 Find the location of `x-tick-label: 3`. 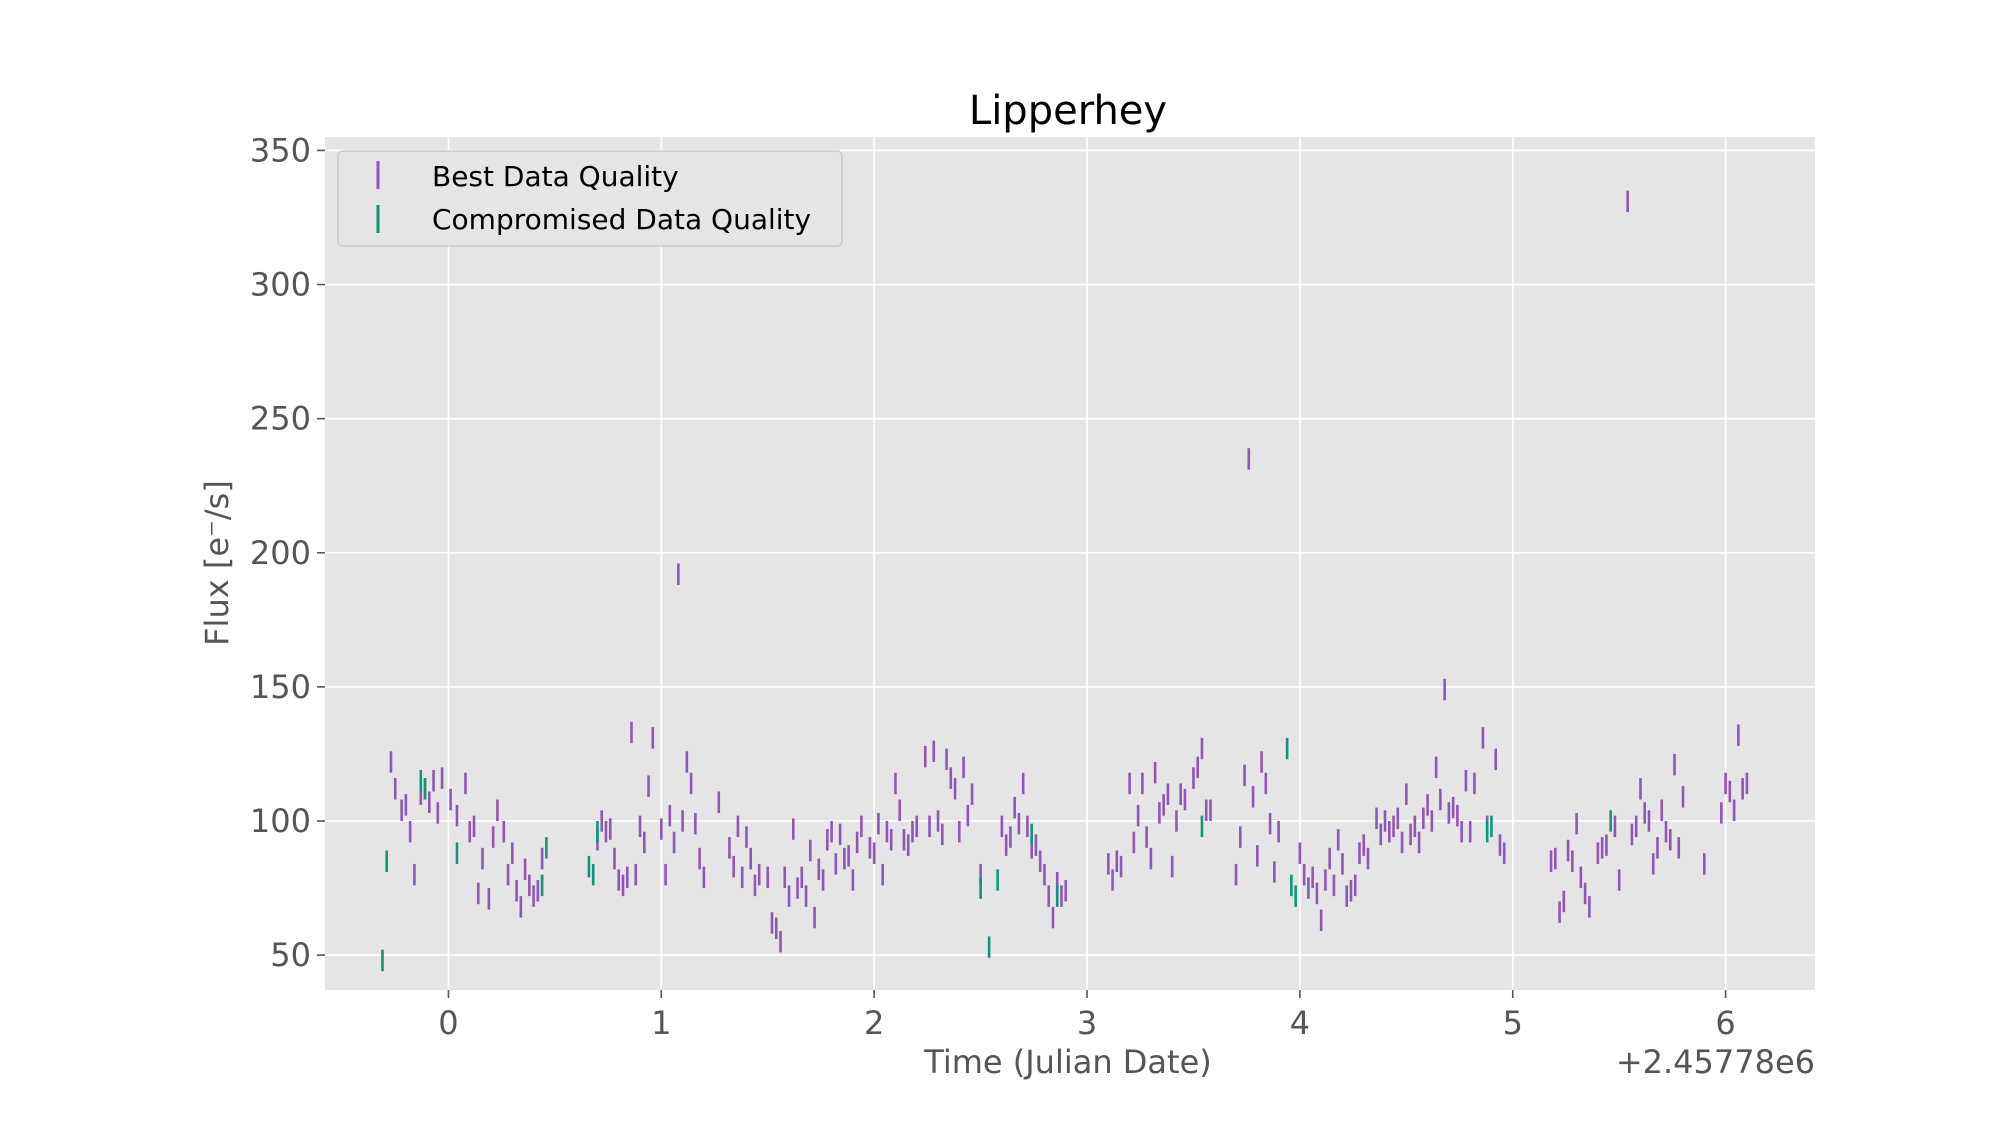

x-tick-label: 3 is located at coordinates (1087, 1023).